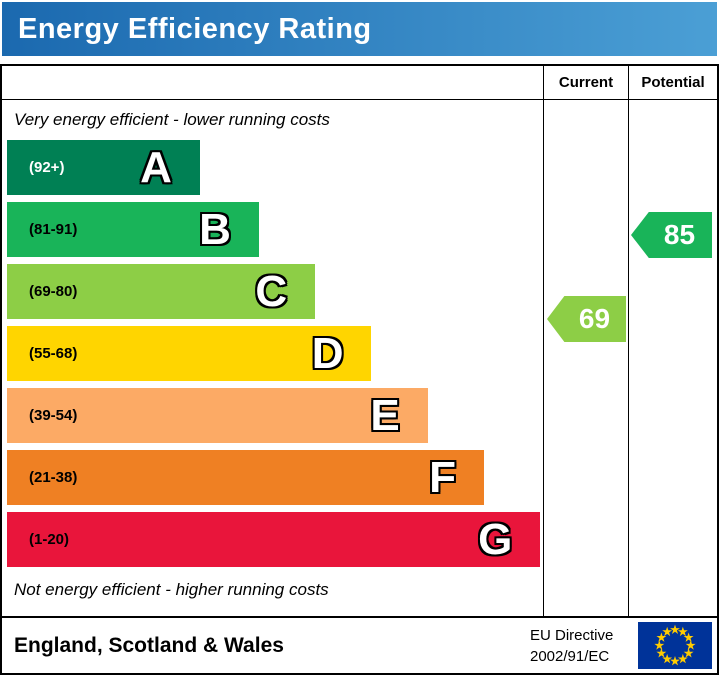 This screenshot has width=719, height=675. What do you see at coordinates (53, 353) in the screenshot?
I see `band-range-label: (55-68)` at bounding box center [53, 353].